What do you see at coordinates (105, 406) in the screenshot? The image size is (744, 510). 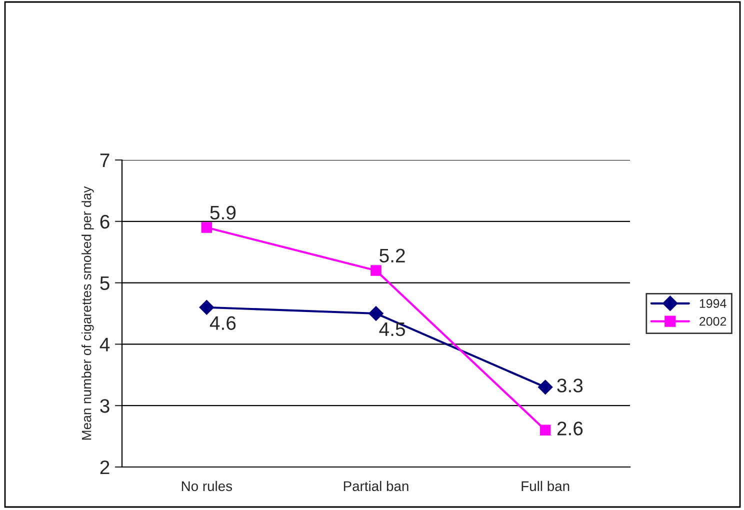 I see `y-tick-label: 3` at bounding box center [105, 406].